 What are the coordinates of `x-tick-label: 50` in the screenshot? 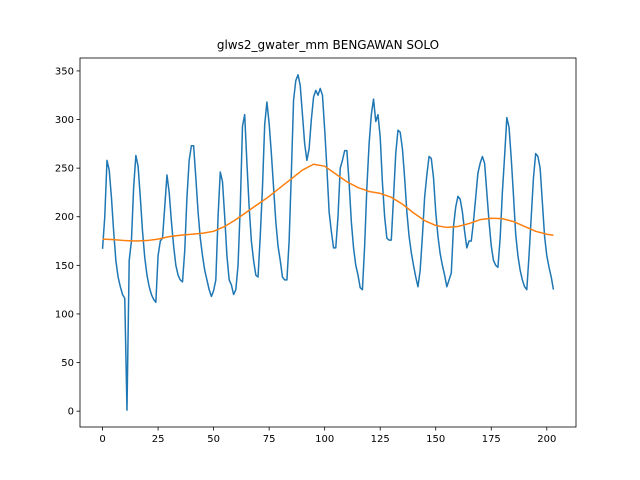 It's located at (213, 439).